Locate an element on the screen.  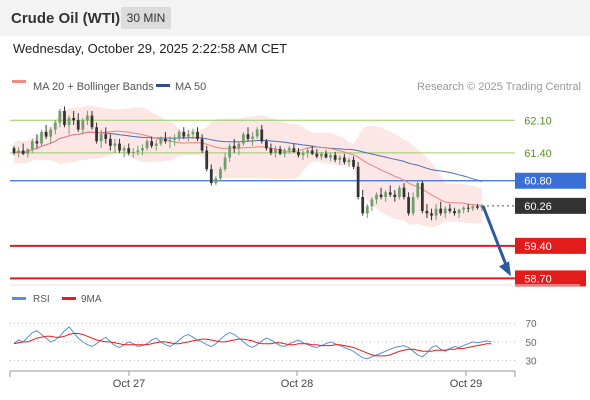
copyright-label: Research © 2025 Trading Central is located at coordinates (499, 87).